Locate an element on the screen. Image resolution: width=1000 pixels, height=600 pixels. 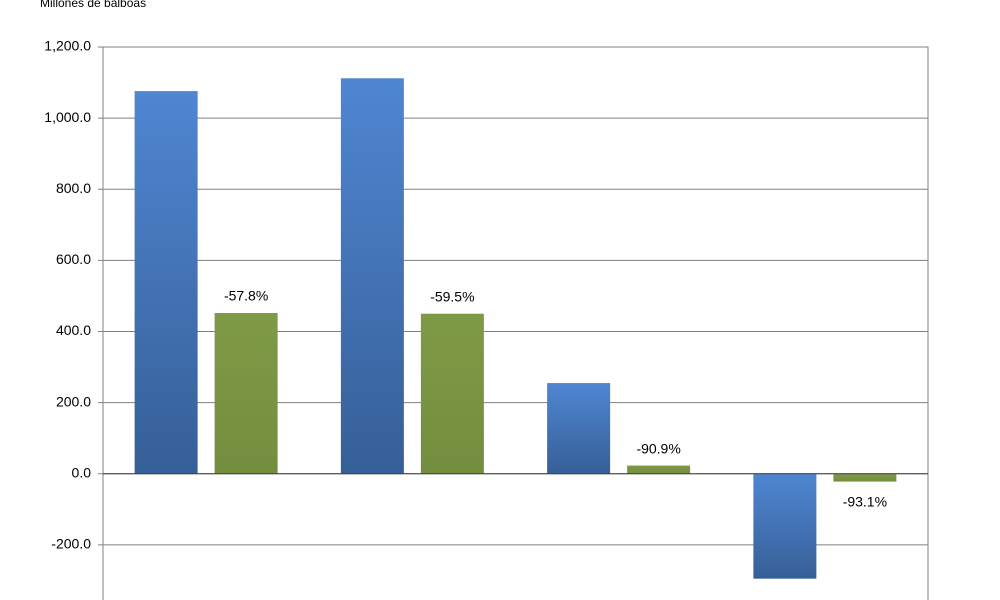
y-tick-label: 800.0 is located at coordinates (73, 188).